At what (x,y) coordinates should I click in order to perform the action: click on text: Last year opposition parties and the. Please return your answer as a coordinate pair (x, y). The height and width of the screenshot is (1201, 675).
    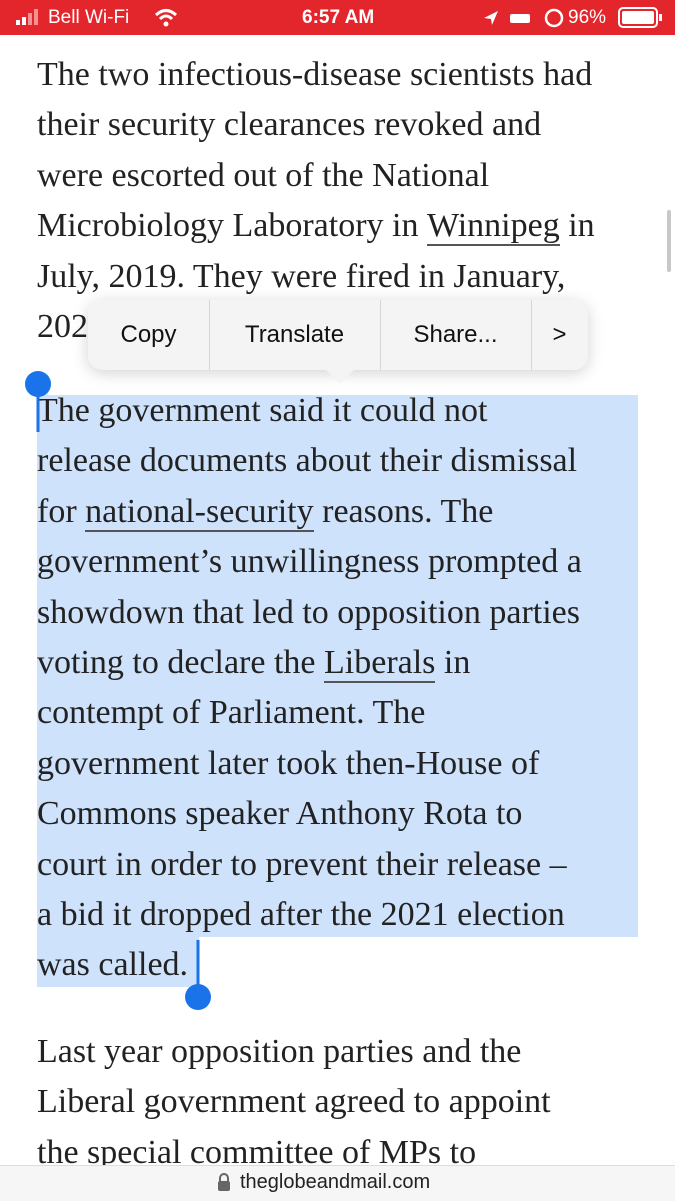
    Looking at the image, I should click on (279, 1051).